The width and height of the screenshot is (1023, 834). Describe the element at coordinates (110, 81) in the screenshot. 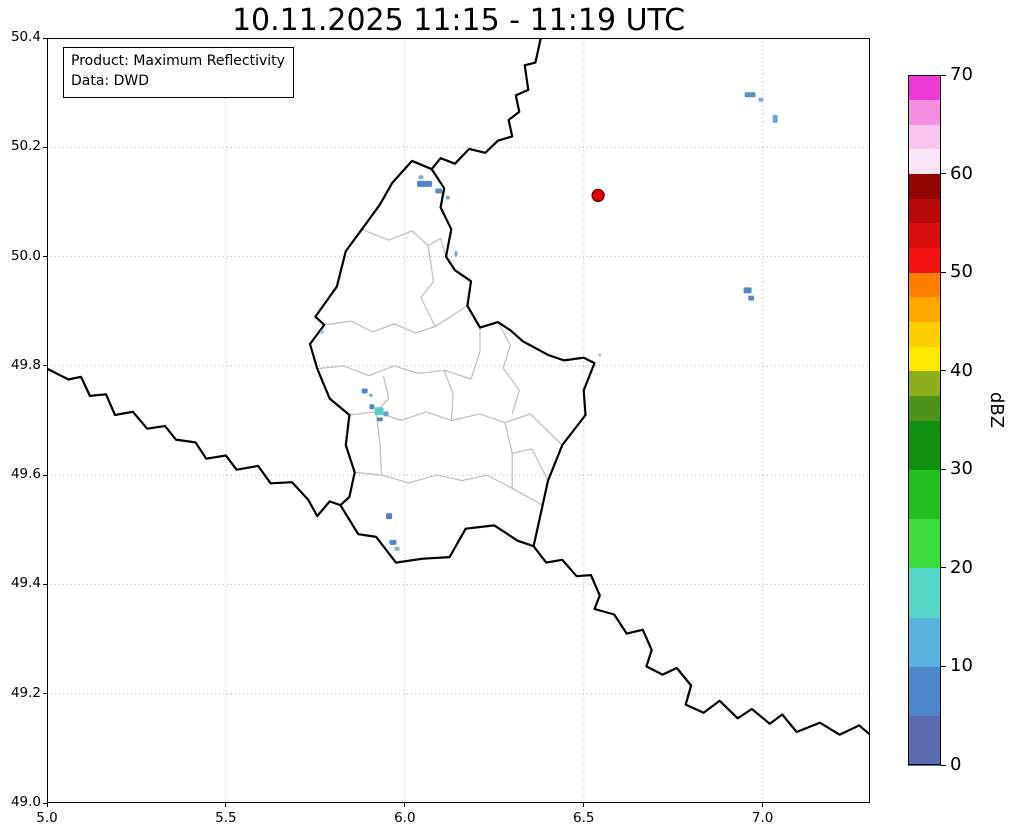

I see `data-source-label: Data: DWD` at that location.